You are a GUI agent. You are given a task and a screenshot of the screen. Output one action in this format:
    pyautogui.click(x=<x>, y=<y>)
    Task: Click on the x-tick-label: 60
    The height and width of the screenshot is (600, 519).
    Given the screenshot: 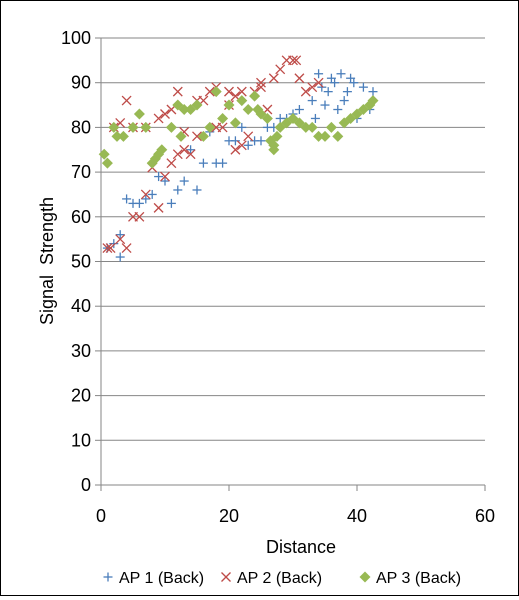 What is the action you would take?
    pyautogui.click(x=485, y=516)
    